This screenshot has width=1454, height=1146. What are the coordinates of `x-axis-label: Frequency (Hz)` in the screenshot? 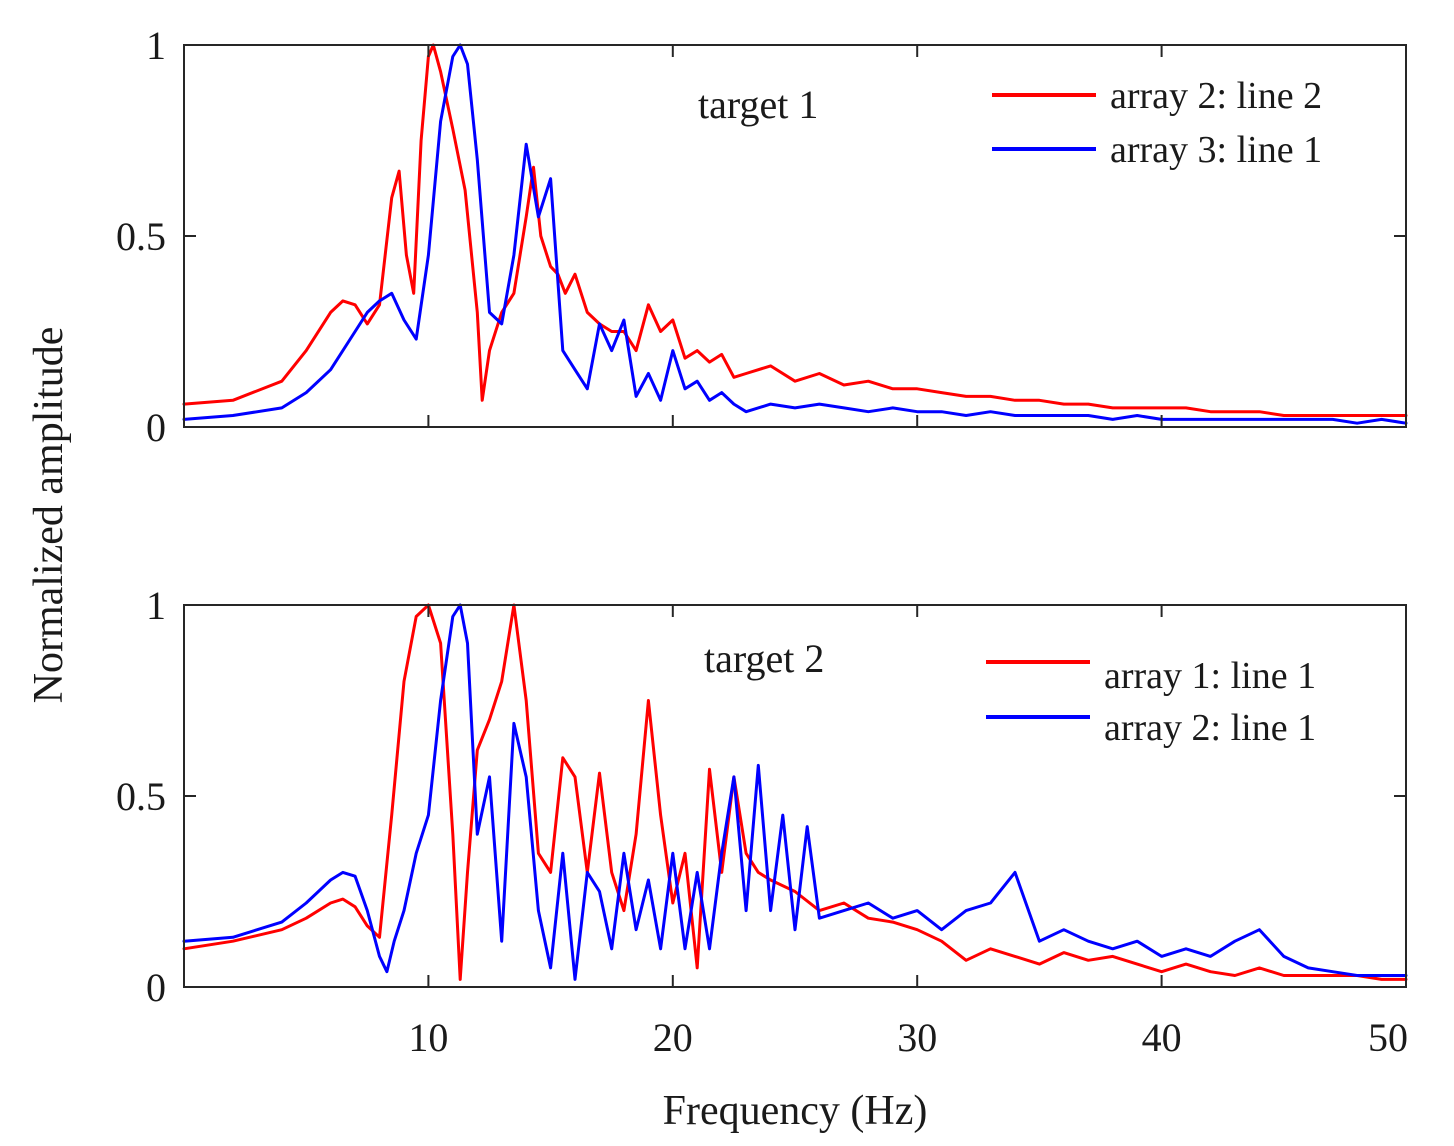 It's located at (795, 1111).